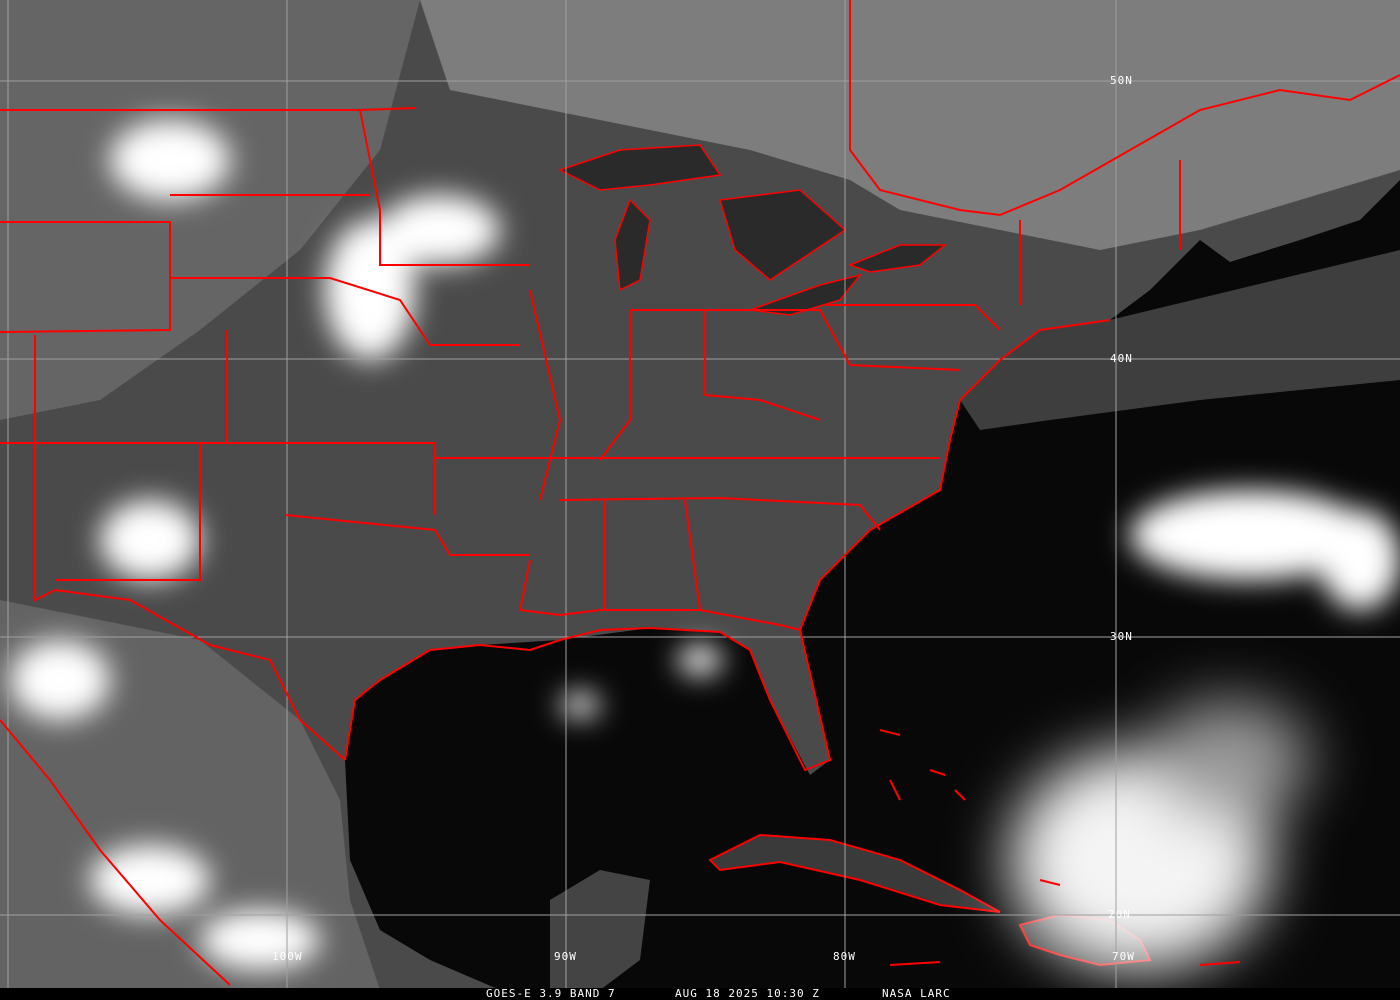 Image resolution: width=1400 pixels, height=1000 pixels. What do you see at coordinates (753, 230) in the screenshot?
I see `great-lakes` at bounding box center [753, 230].